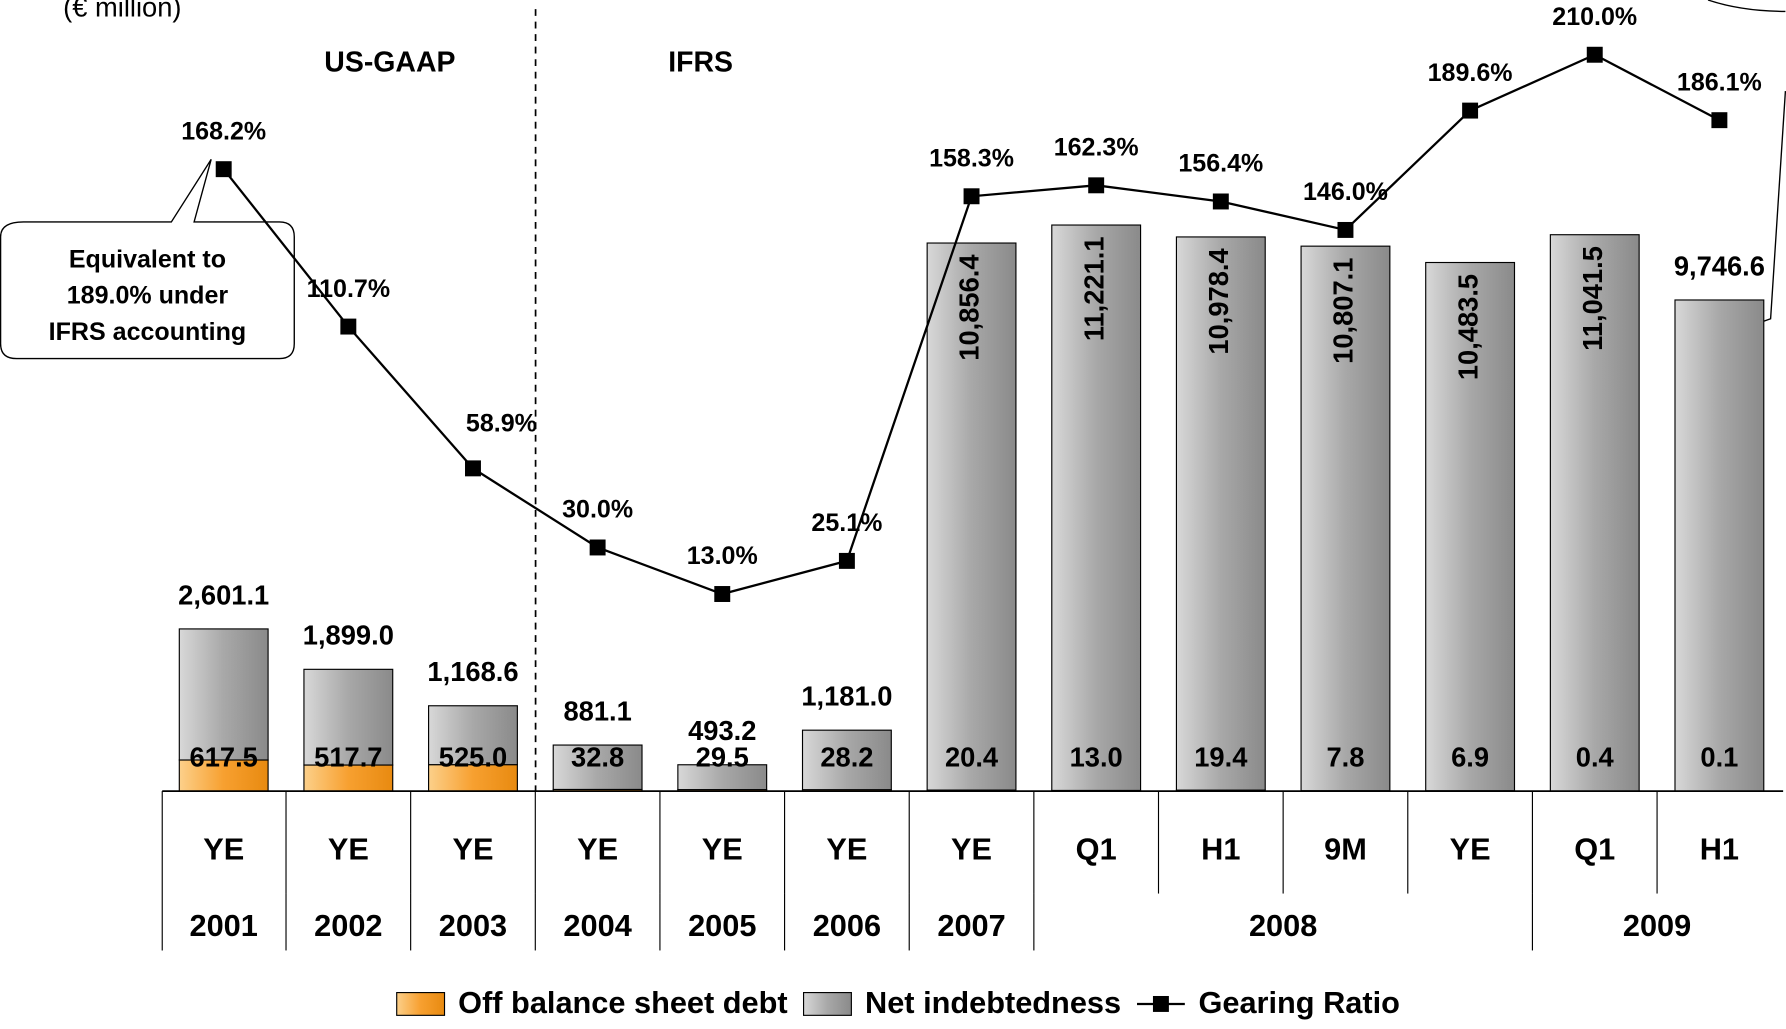 The width and height of the screenshot is (1786, 1029). What do you see at coordinates (501, 424) in the screenshot?
I see `gearing-label: 58.9%` at bounding box center [501, 424].